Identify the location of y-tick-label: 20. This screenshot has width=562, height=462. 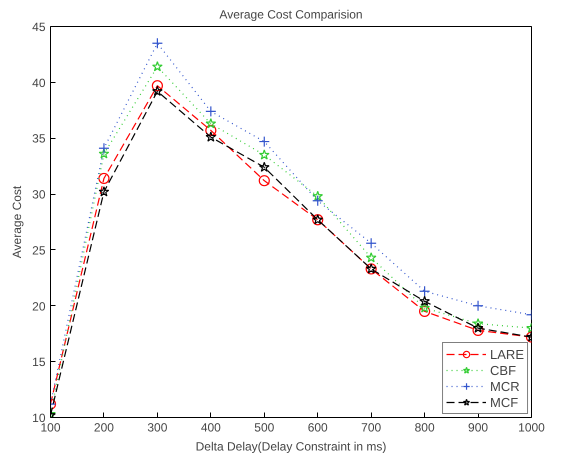
(39, 306).